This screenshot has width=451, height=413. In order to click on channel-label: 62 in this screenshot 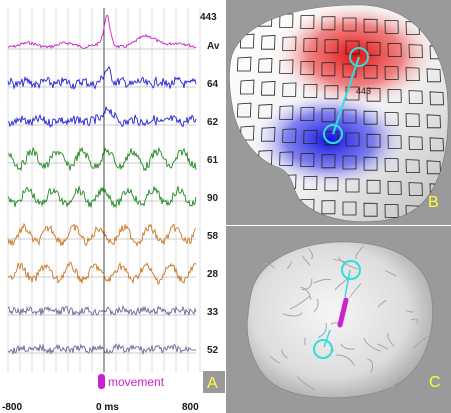, I will do `click(213, 122)`.